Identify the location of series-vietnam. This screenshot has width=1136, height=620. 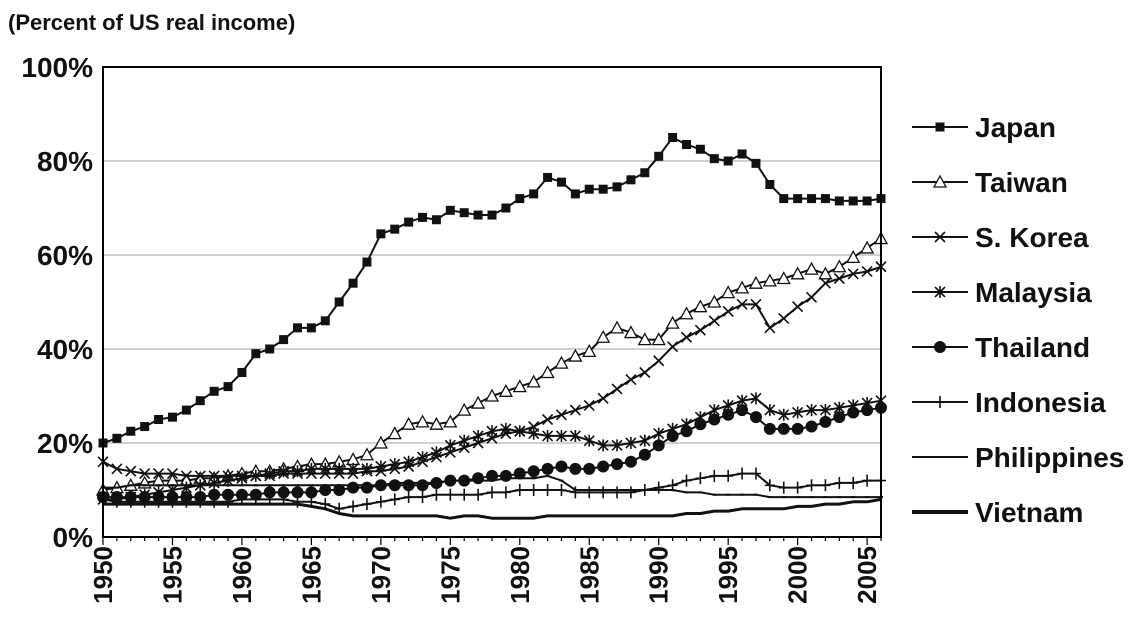
(492, 508).